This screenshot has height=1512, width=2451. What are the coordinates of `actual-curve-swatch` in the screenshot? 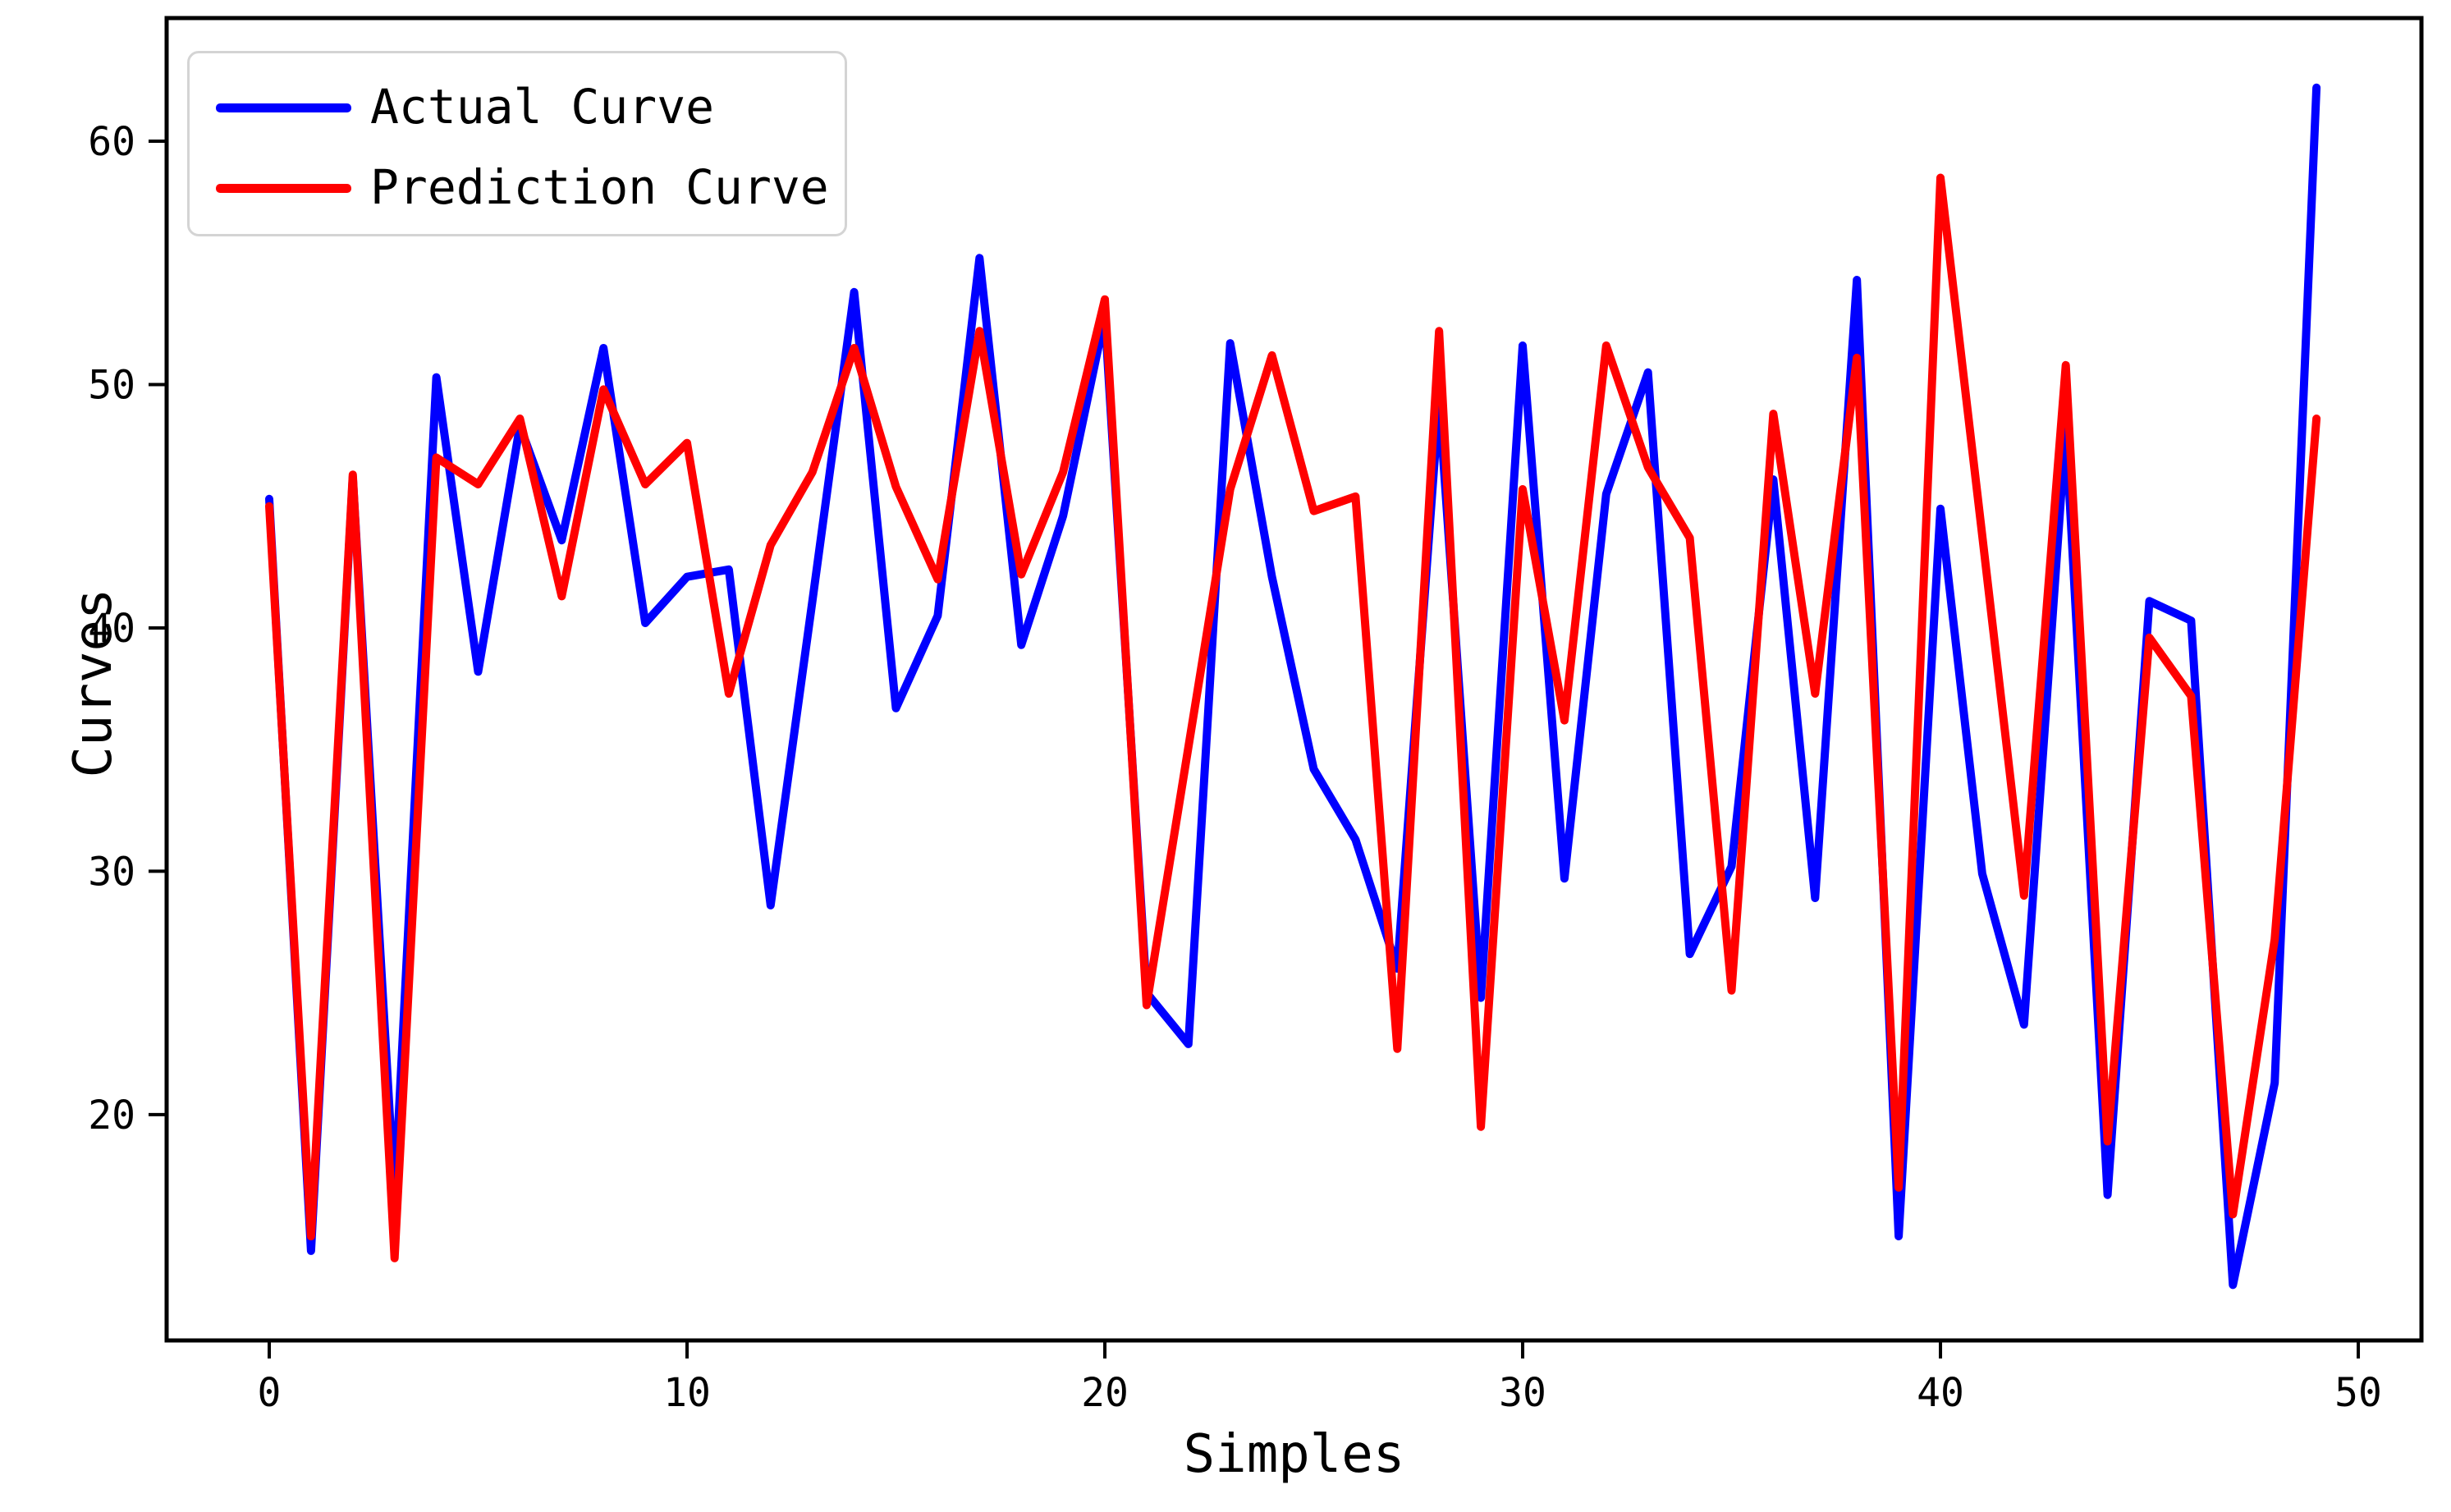 It's located at (283, 107).